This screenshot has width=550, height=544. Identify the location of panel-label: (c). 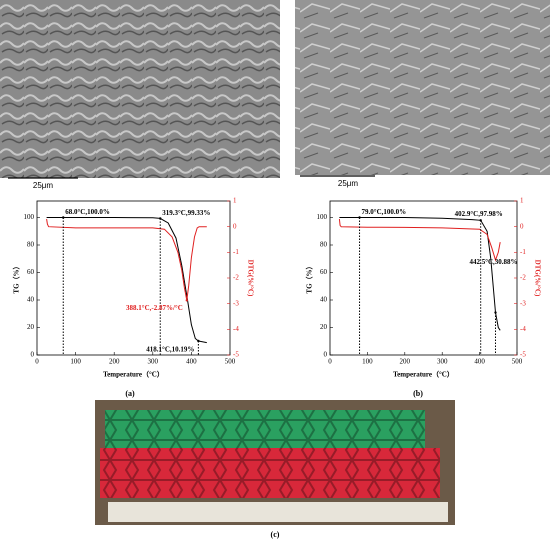
(275, 534).